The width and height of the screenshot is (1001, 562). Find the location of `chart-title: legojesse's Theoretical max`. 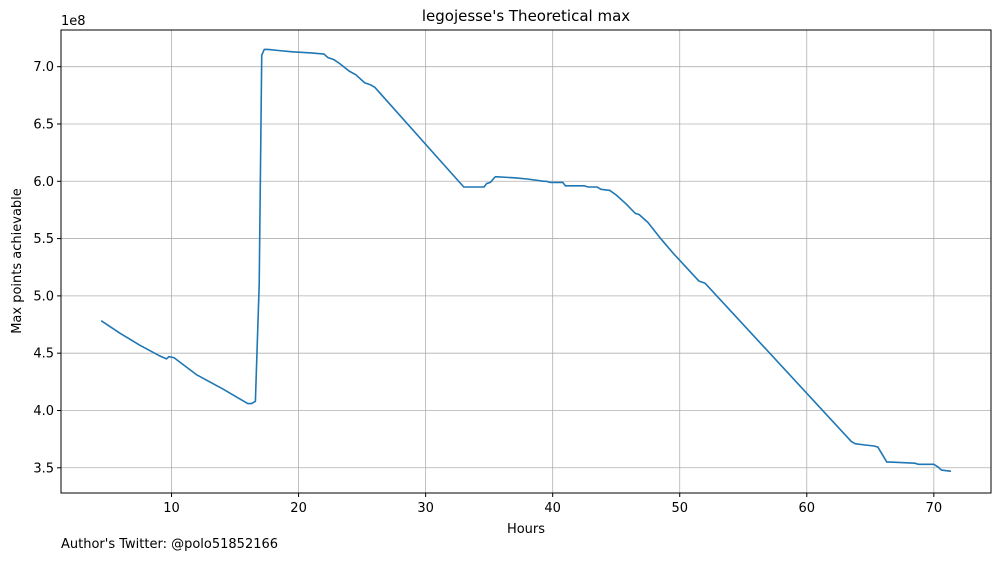

chart-title: legojesse's Theoretical max is located at coordinates (526, 16).